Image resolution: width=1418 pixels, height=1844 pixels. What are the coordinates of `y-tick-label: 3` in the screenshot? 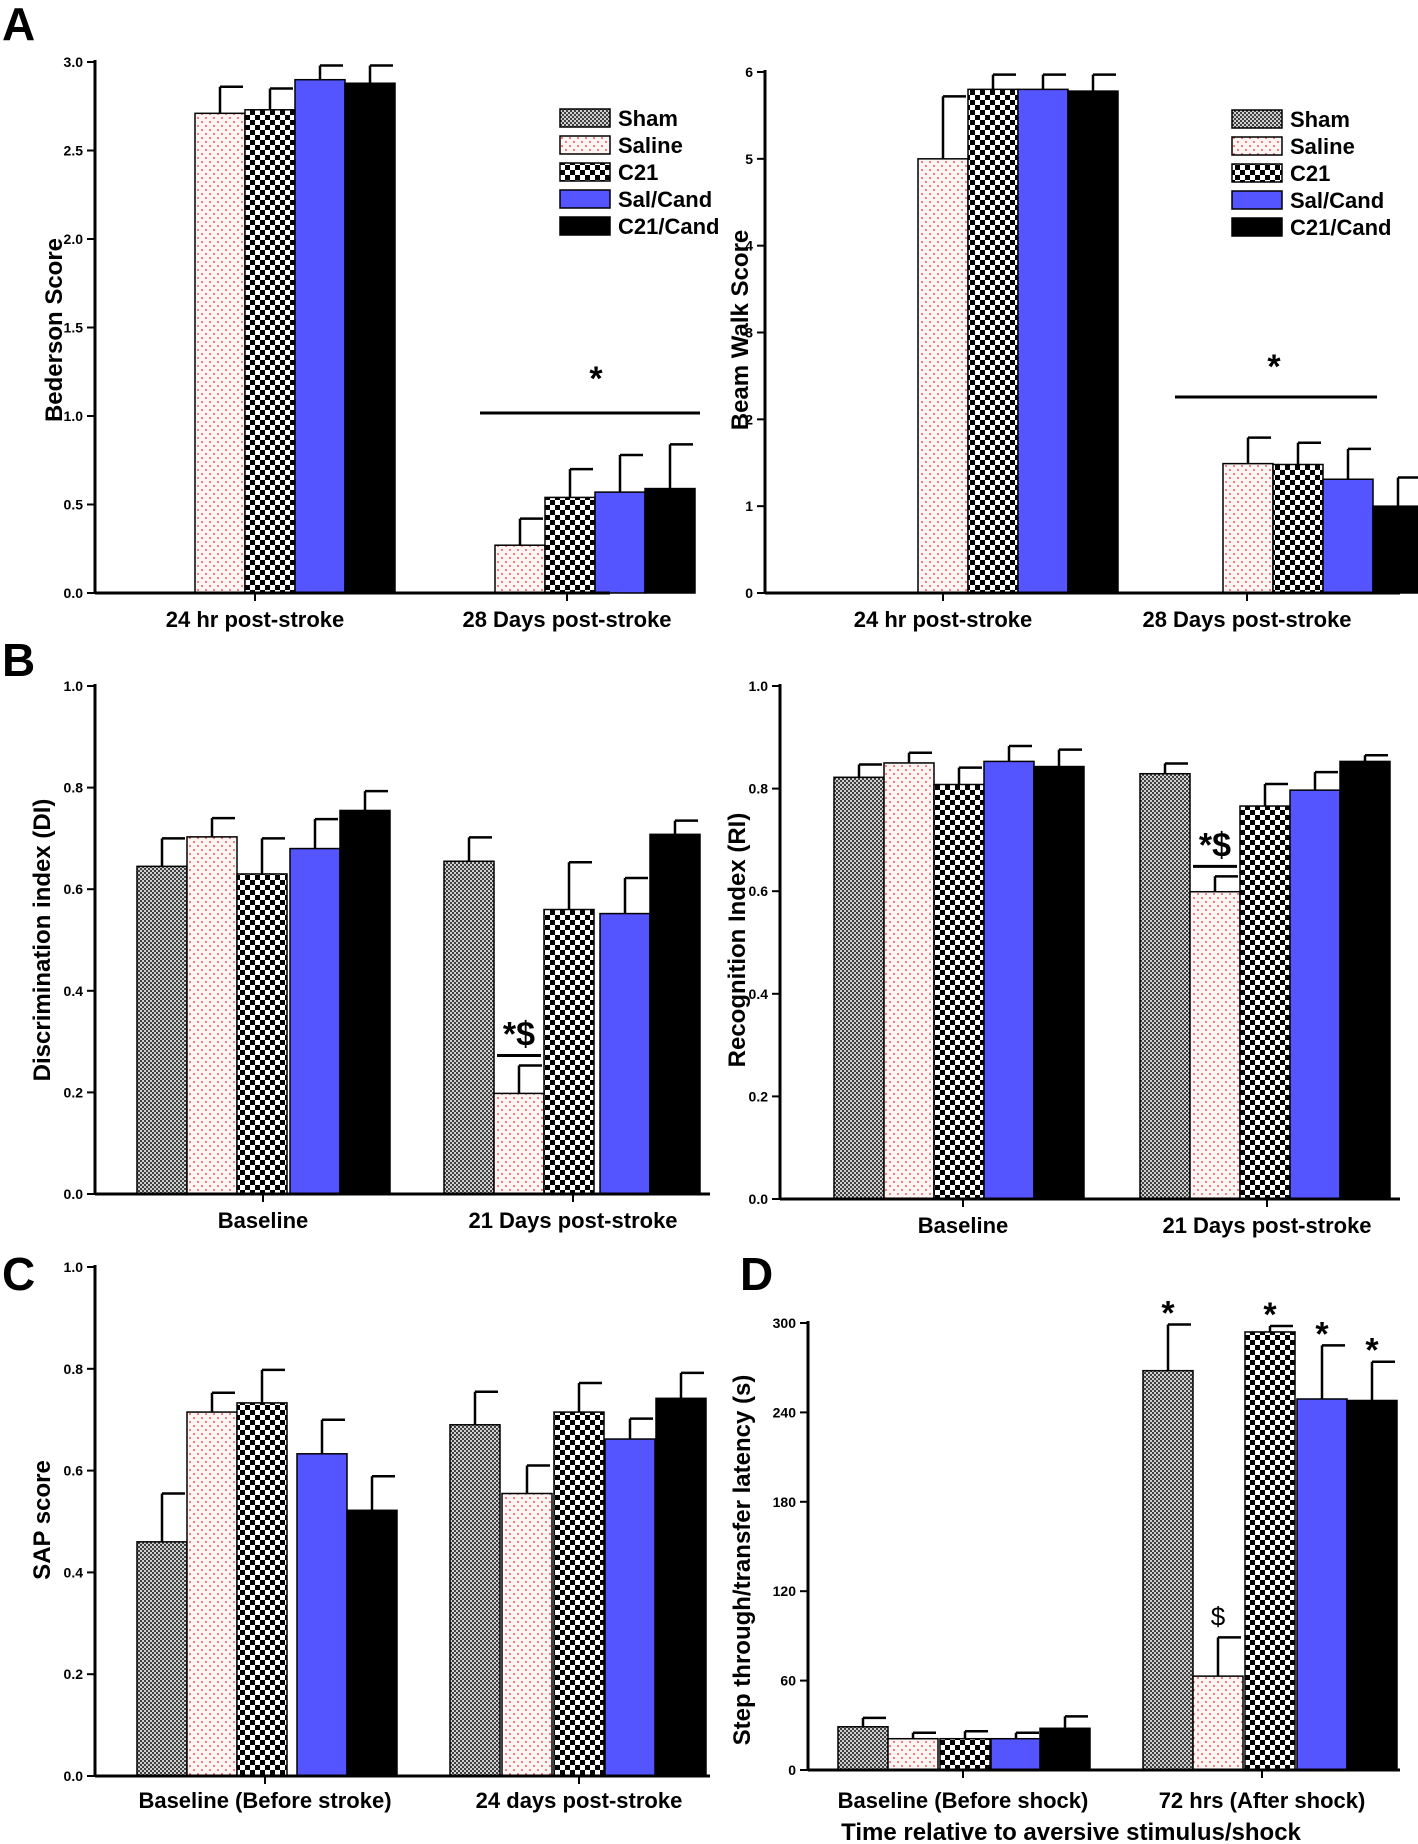 It's located at (749, 333).